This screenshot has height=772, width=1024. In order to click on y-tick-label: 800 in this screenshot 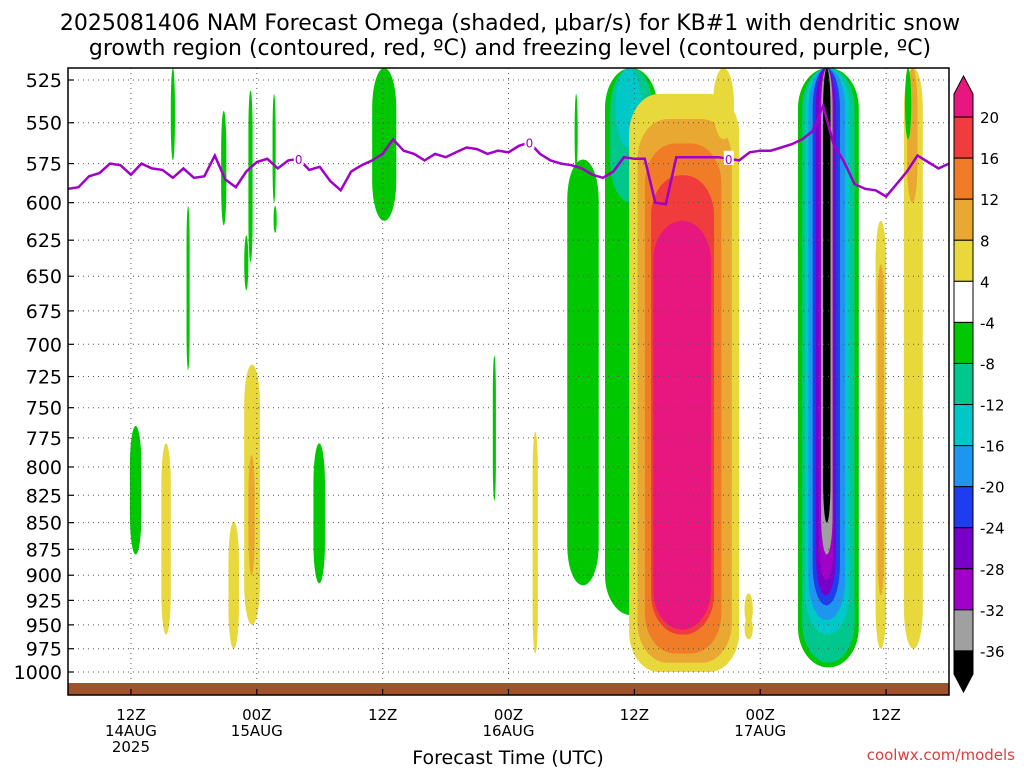, I will do `click(44, 468)`.